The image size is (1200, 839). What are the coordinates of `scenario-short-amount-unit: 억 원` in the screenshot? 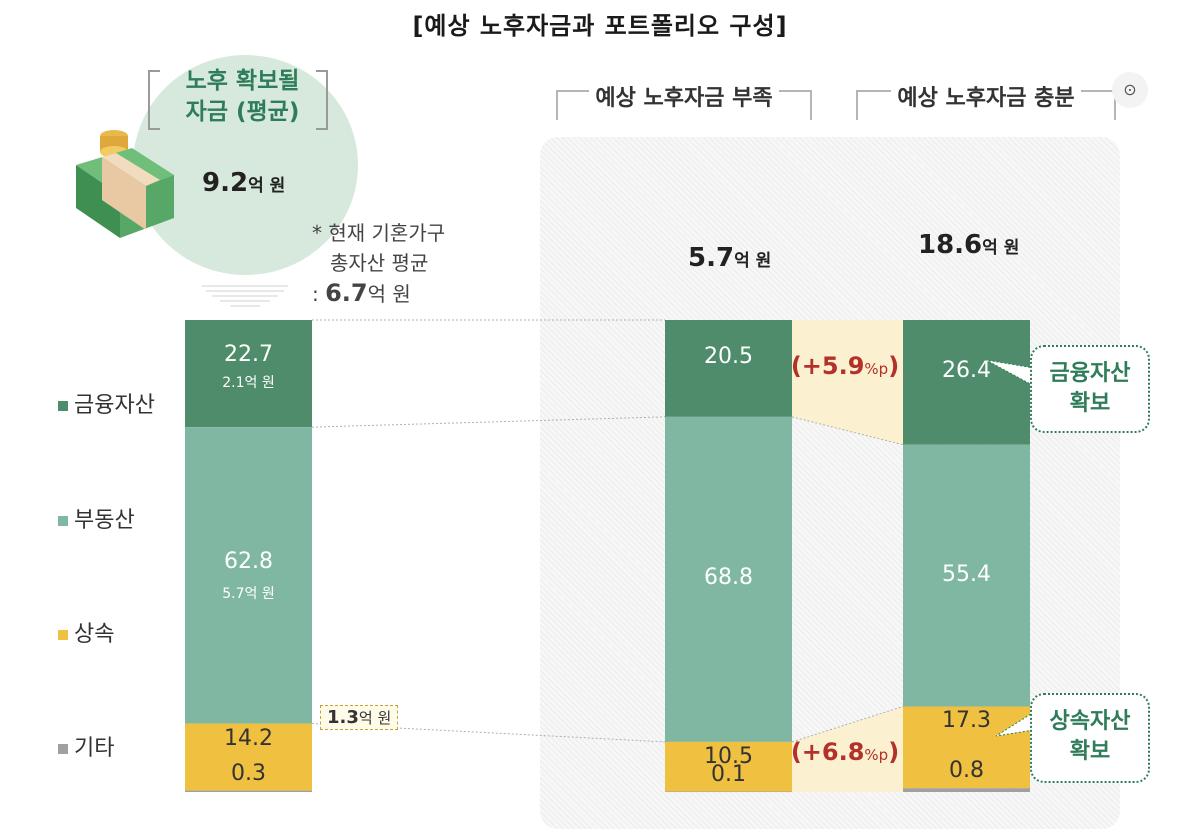 It's located at (753, 261).